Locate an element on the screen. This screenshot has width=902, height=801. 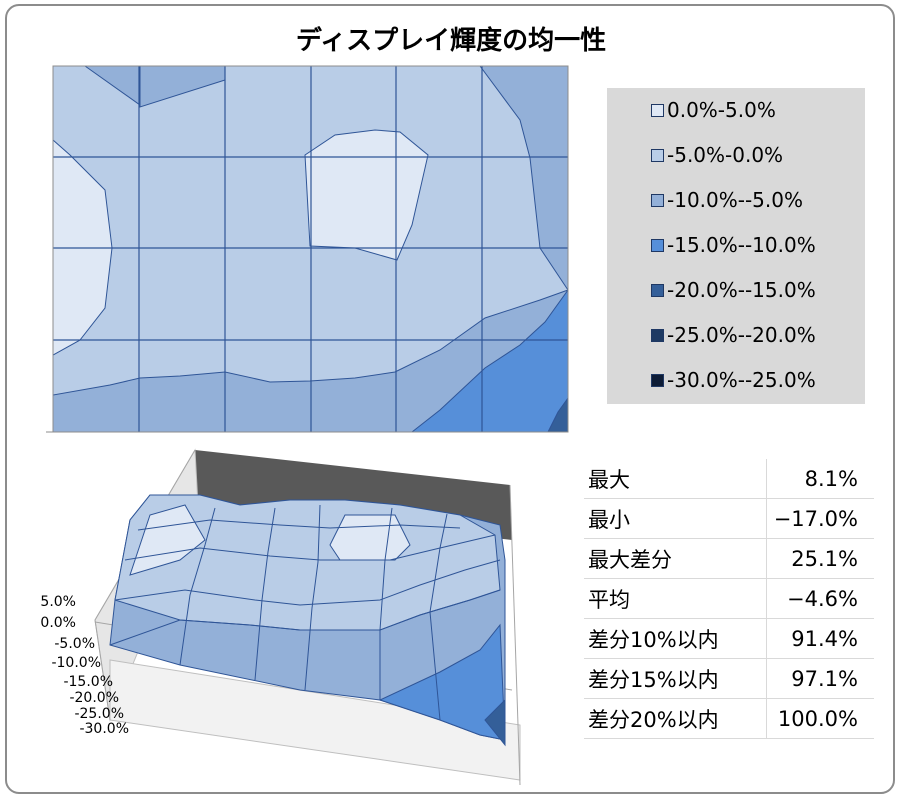
table-row: 差分20%以内 100.0% is located at coordinates (729, 718).